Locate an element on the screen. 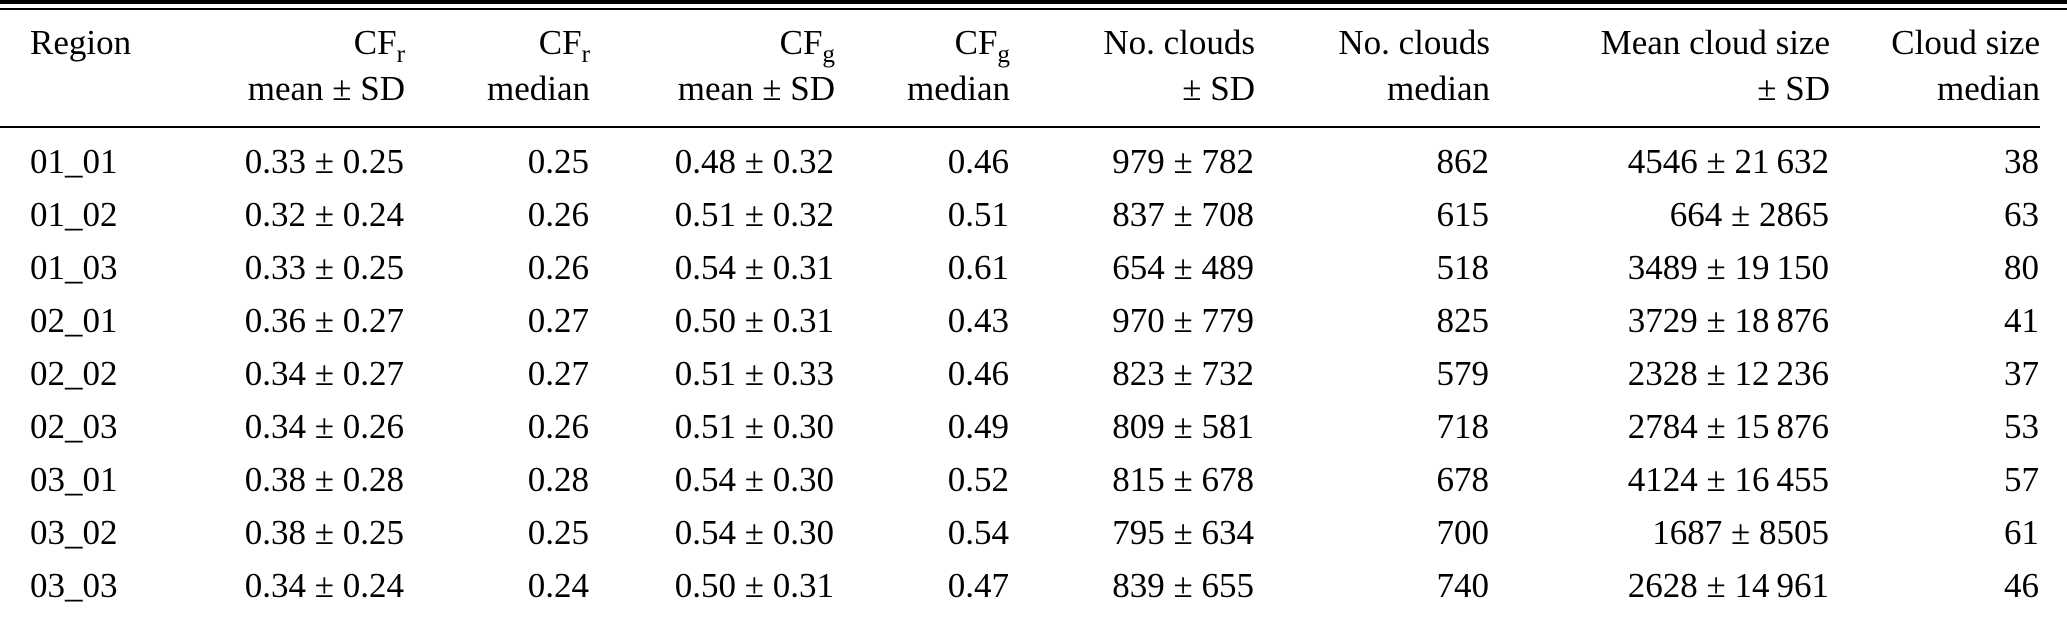 The height and width of the screenshot is (620, 2067). value-cell: 0.43 is located at coordinates (978, 320).